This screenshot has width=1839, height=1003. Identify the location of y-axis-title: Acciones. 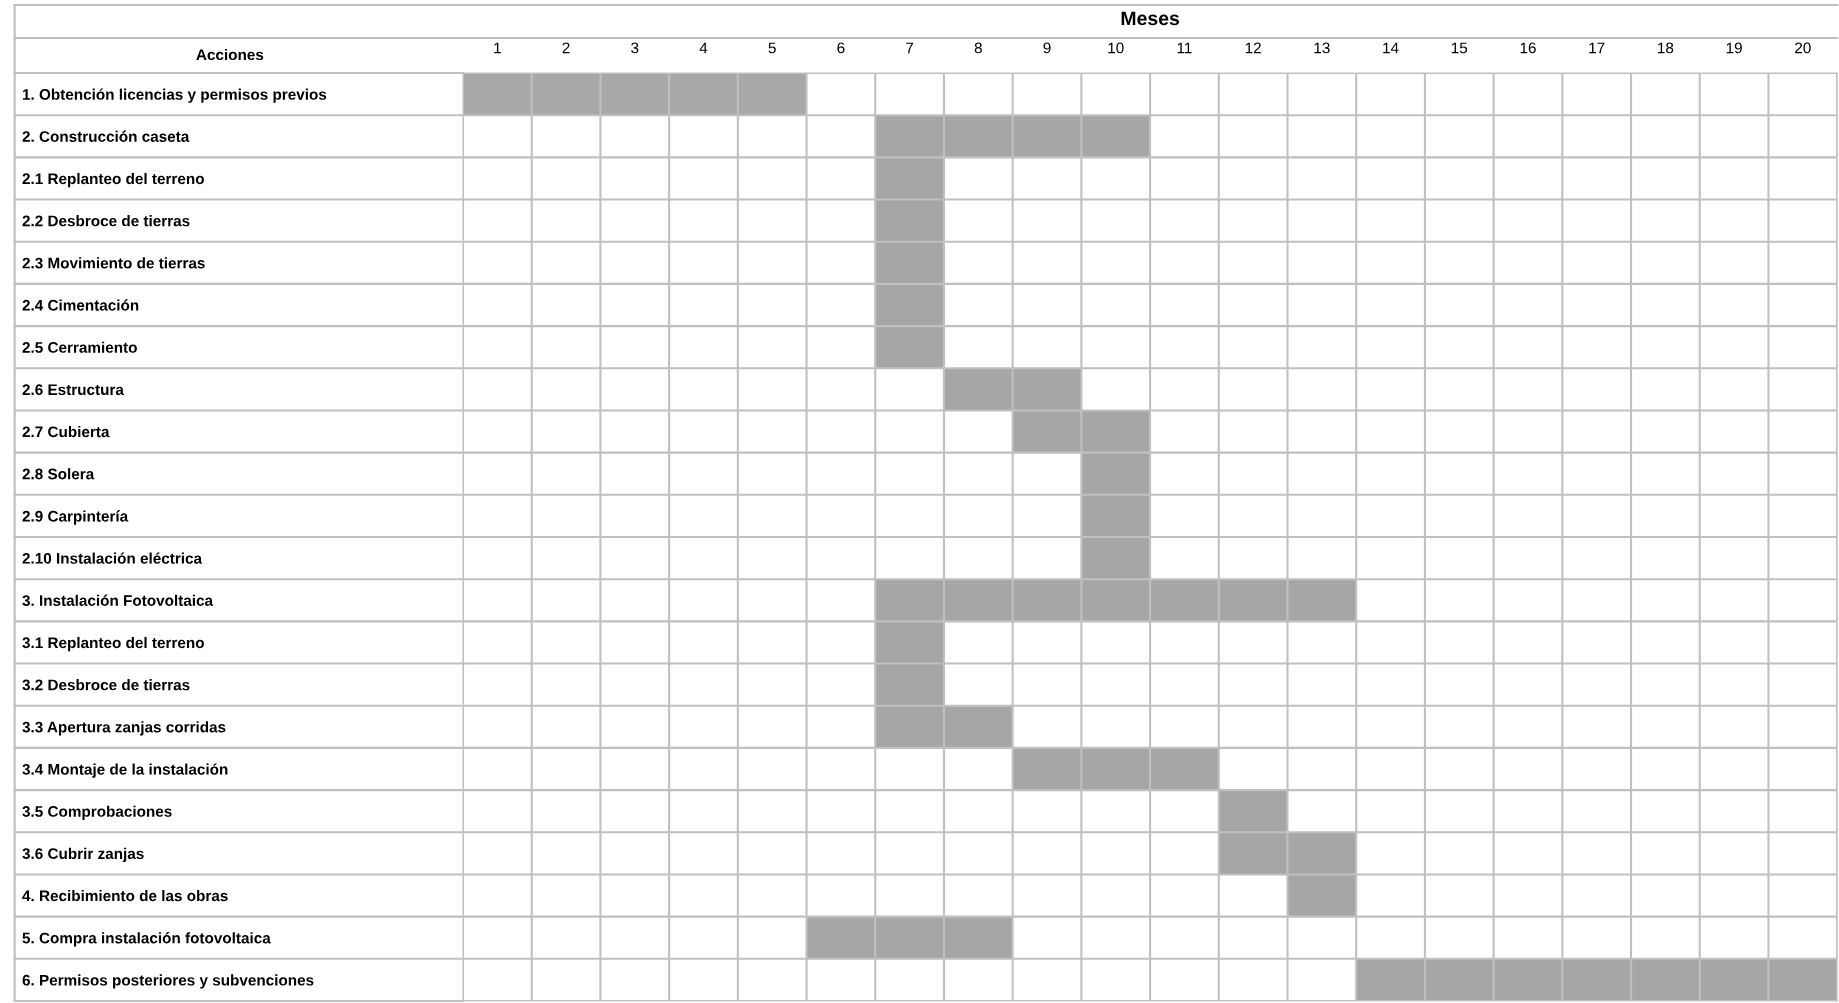
(230, 54).